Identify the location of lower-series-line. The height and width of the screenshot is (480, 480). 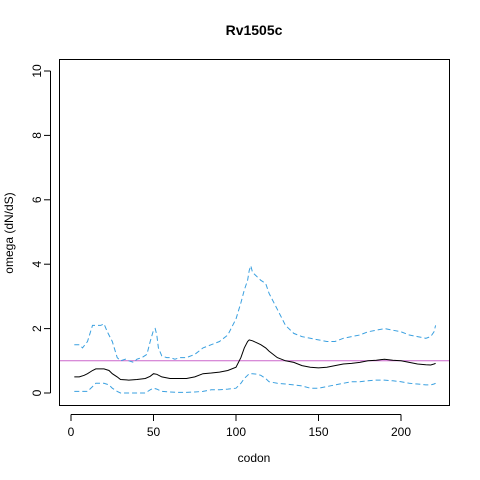
(255, 383).